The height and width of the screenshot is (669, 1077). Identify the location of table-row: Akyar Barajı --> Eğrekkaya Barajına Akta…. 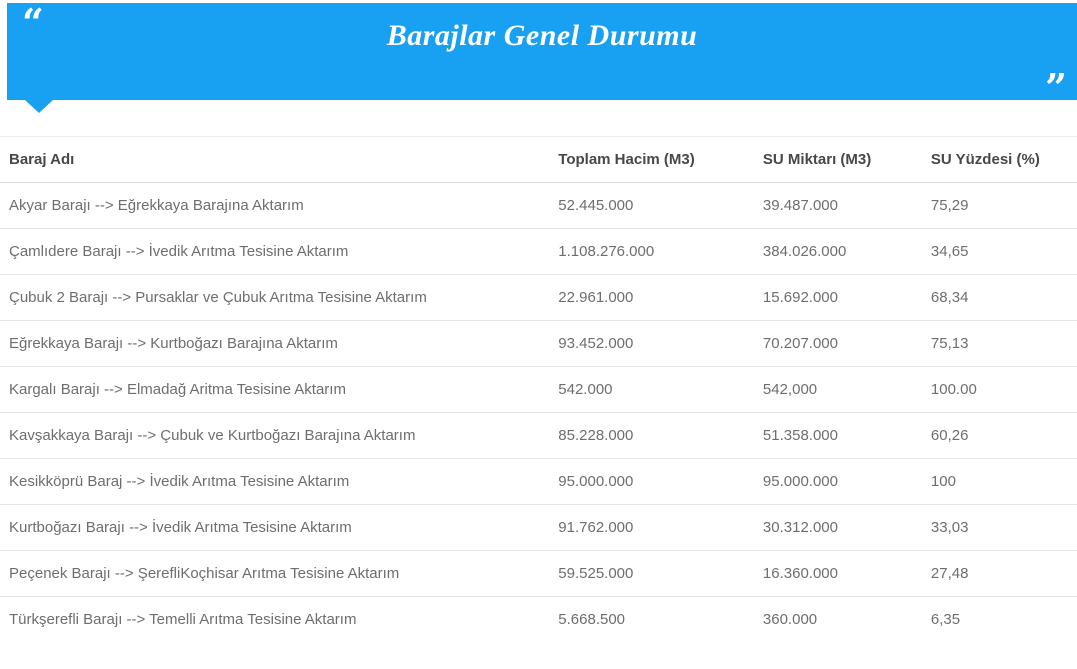
(538, 205).